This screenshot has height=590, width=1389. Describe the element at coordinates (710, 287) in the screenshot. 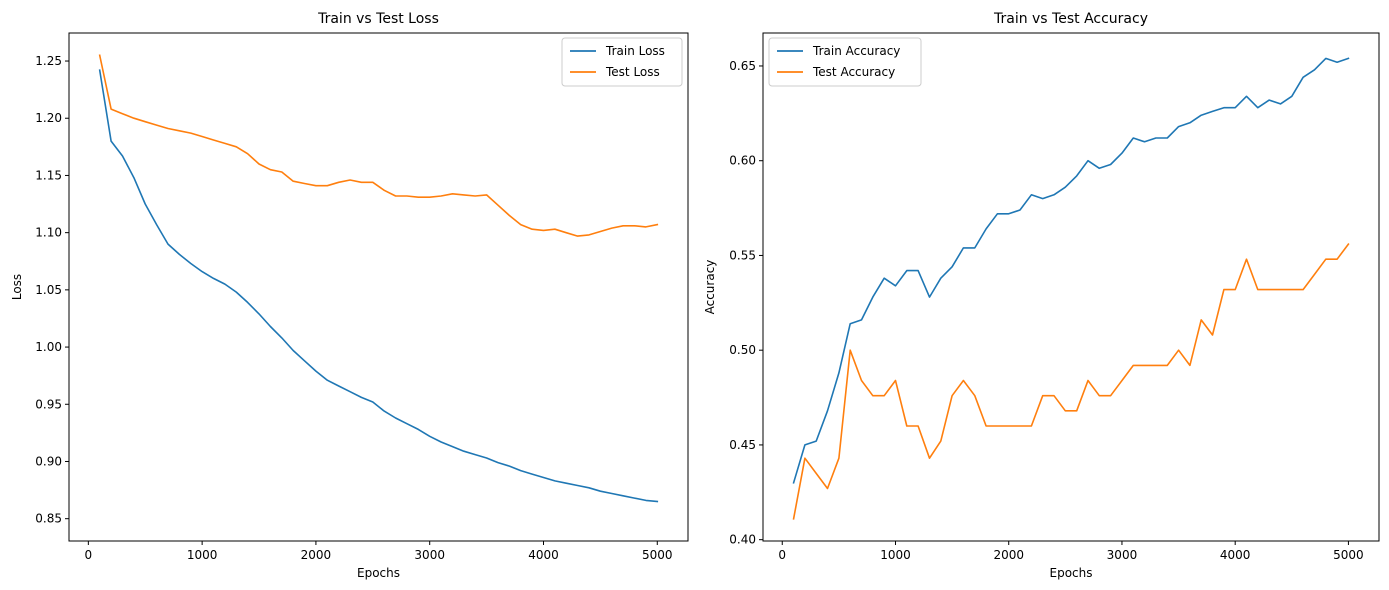

I see `accuracy-chart-ylabel: Accuracy` at that location.